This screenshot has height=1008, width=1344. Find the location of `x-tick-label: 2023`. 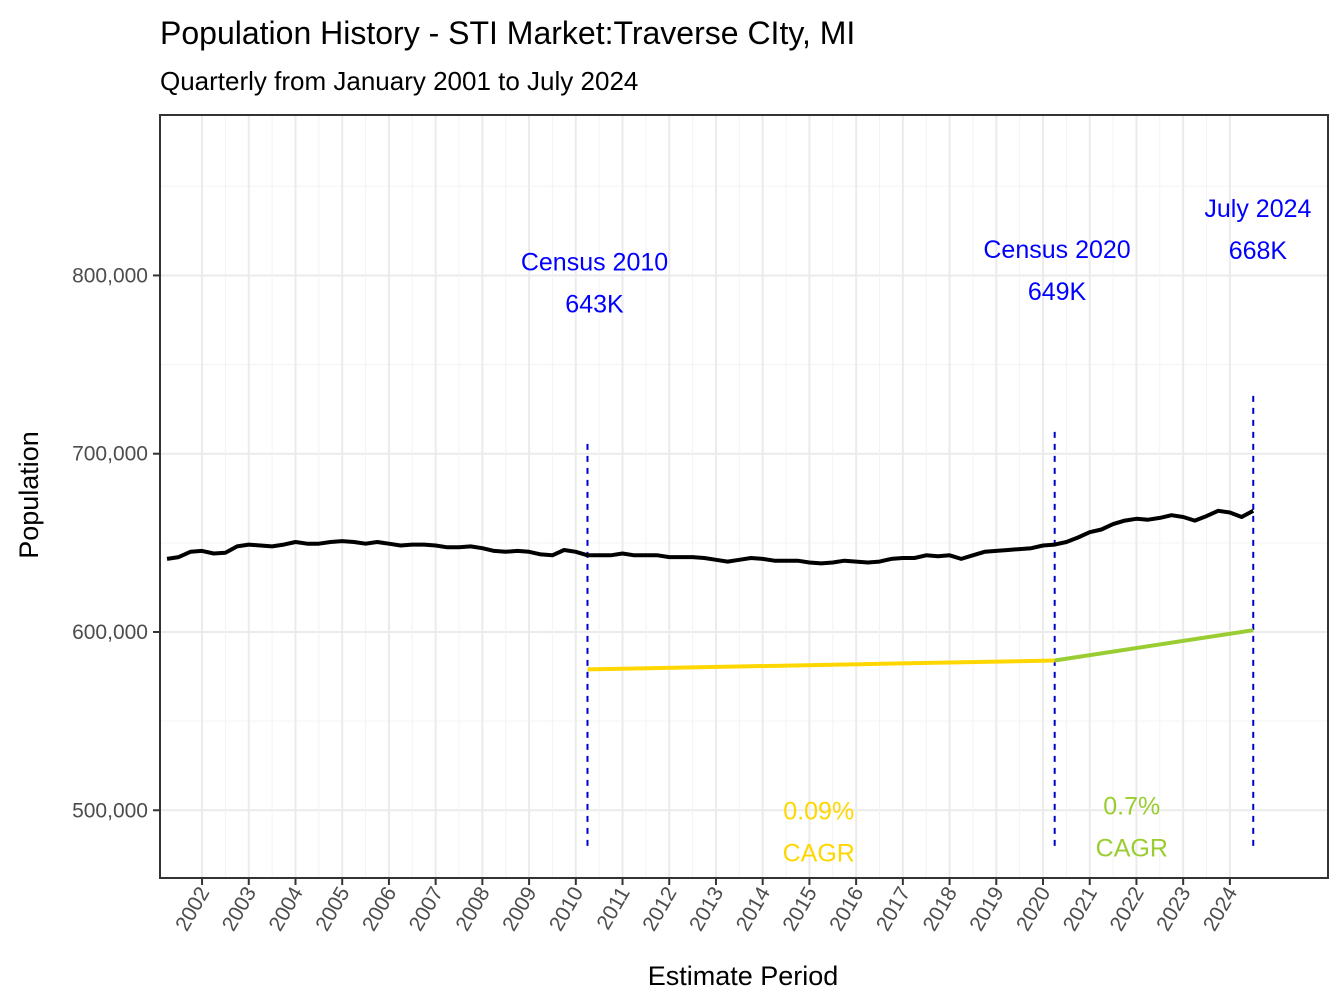

x-tick-label: 2023 is located at coordinates (1173, 909).